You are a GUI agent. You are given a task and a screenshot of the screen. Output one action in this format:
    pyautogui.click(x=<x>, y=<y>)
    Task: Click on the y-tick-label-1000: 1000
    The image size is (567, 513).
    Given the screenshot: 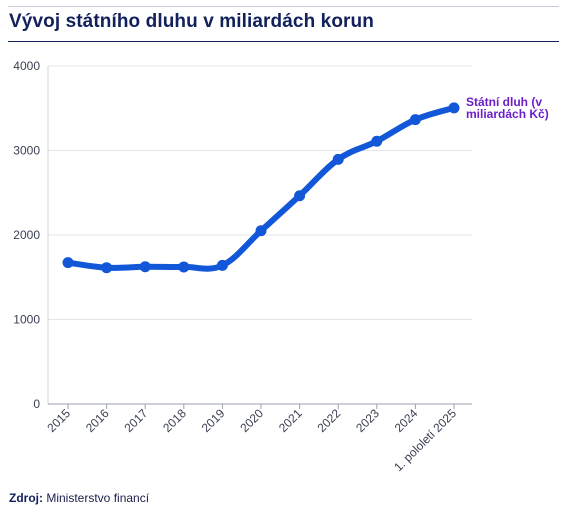 What is the action you would take?
    pyautogui.click(x=26, y=320)
    